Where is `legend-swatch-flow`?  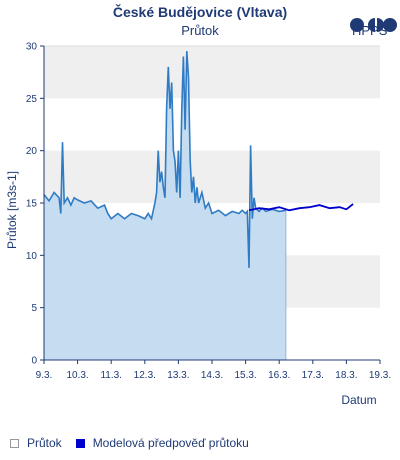 legend-swatch-flow is located at coordinates (14, 443).